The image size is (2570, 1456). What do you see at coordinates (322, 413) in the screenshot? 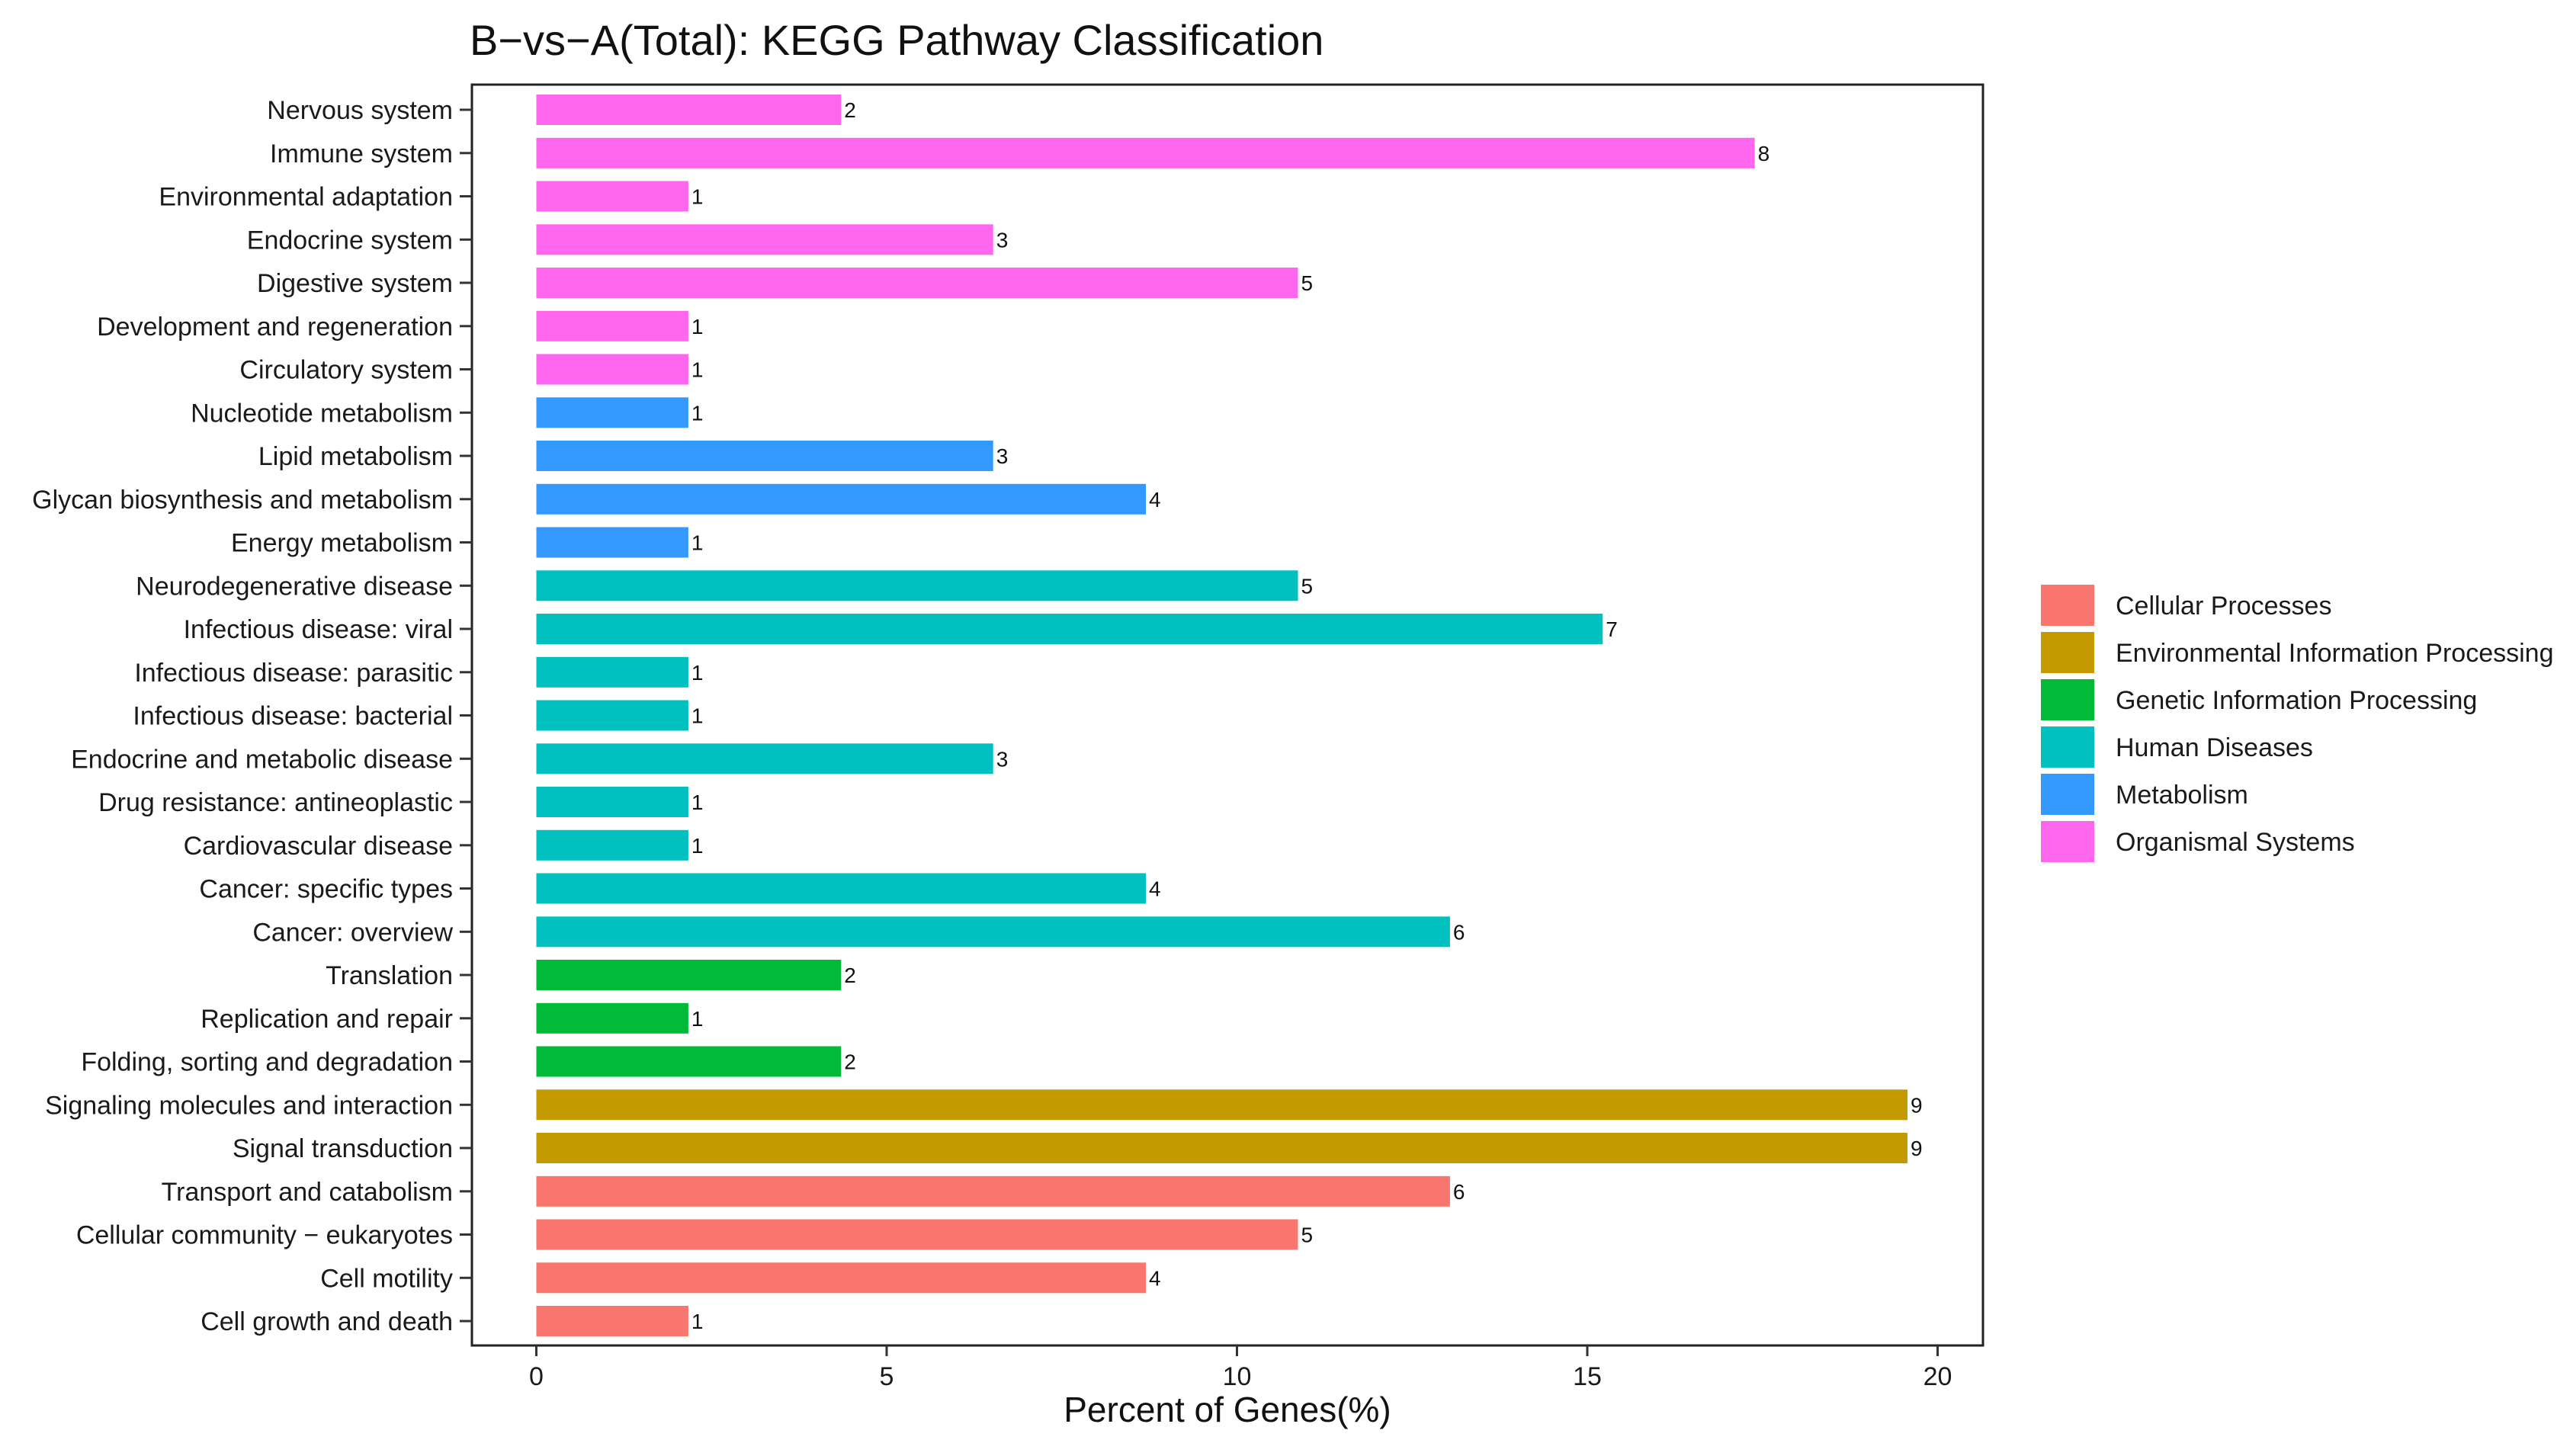
I see `y-tick-label: Nucleotide metabolism` at bounding box center [322, 413].